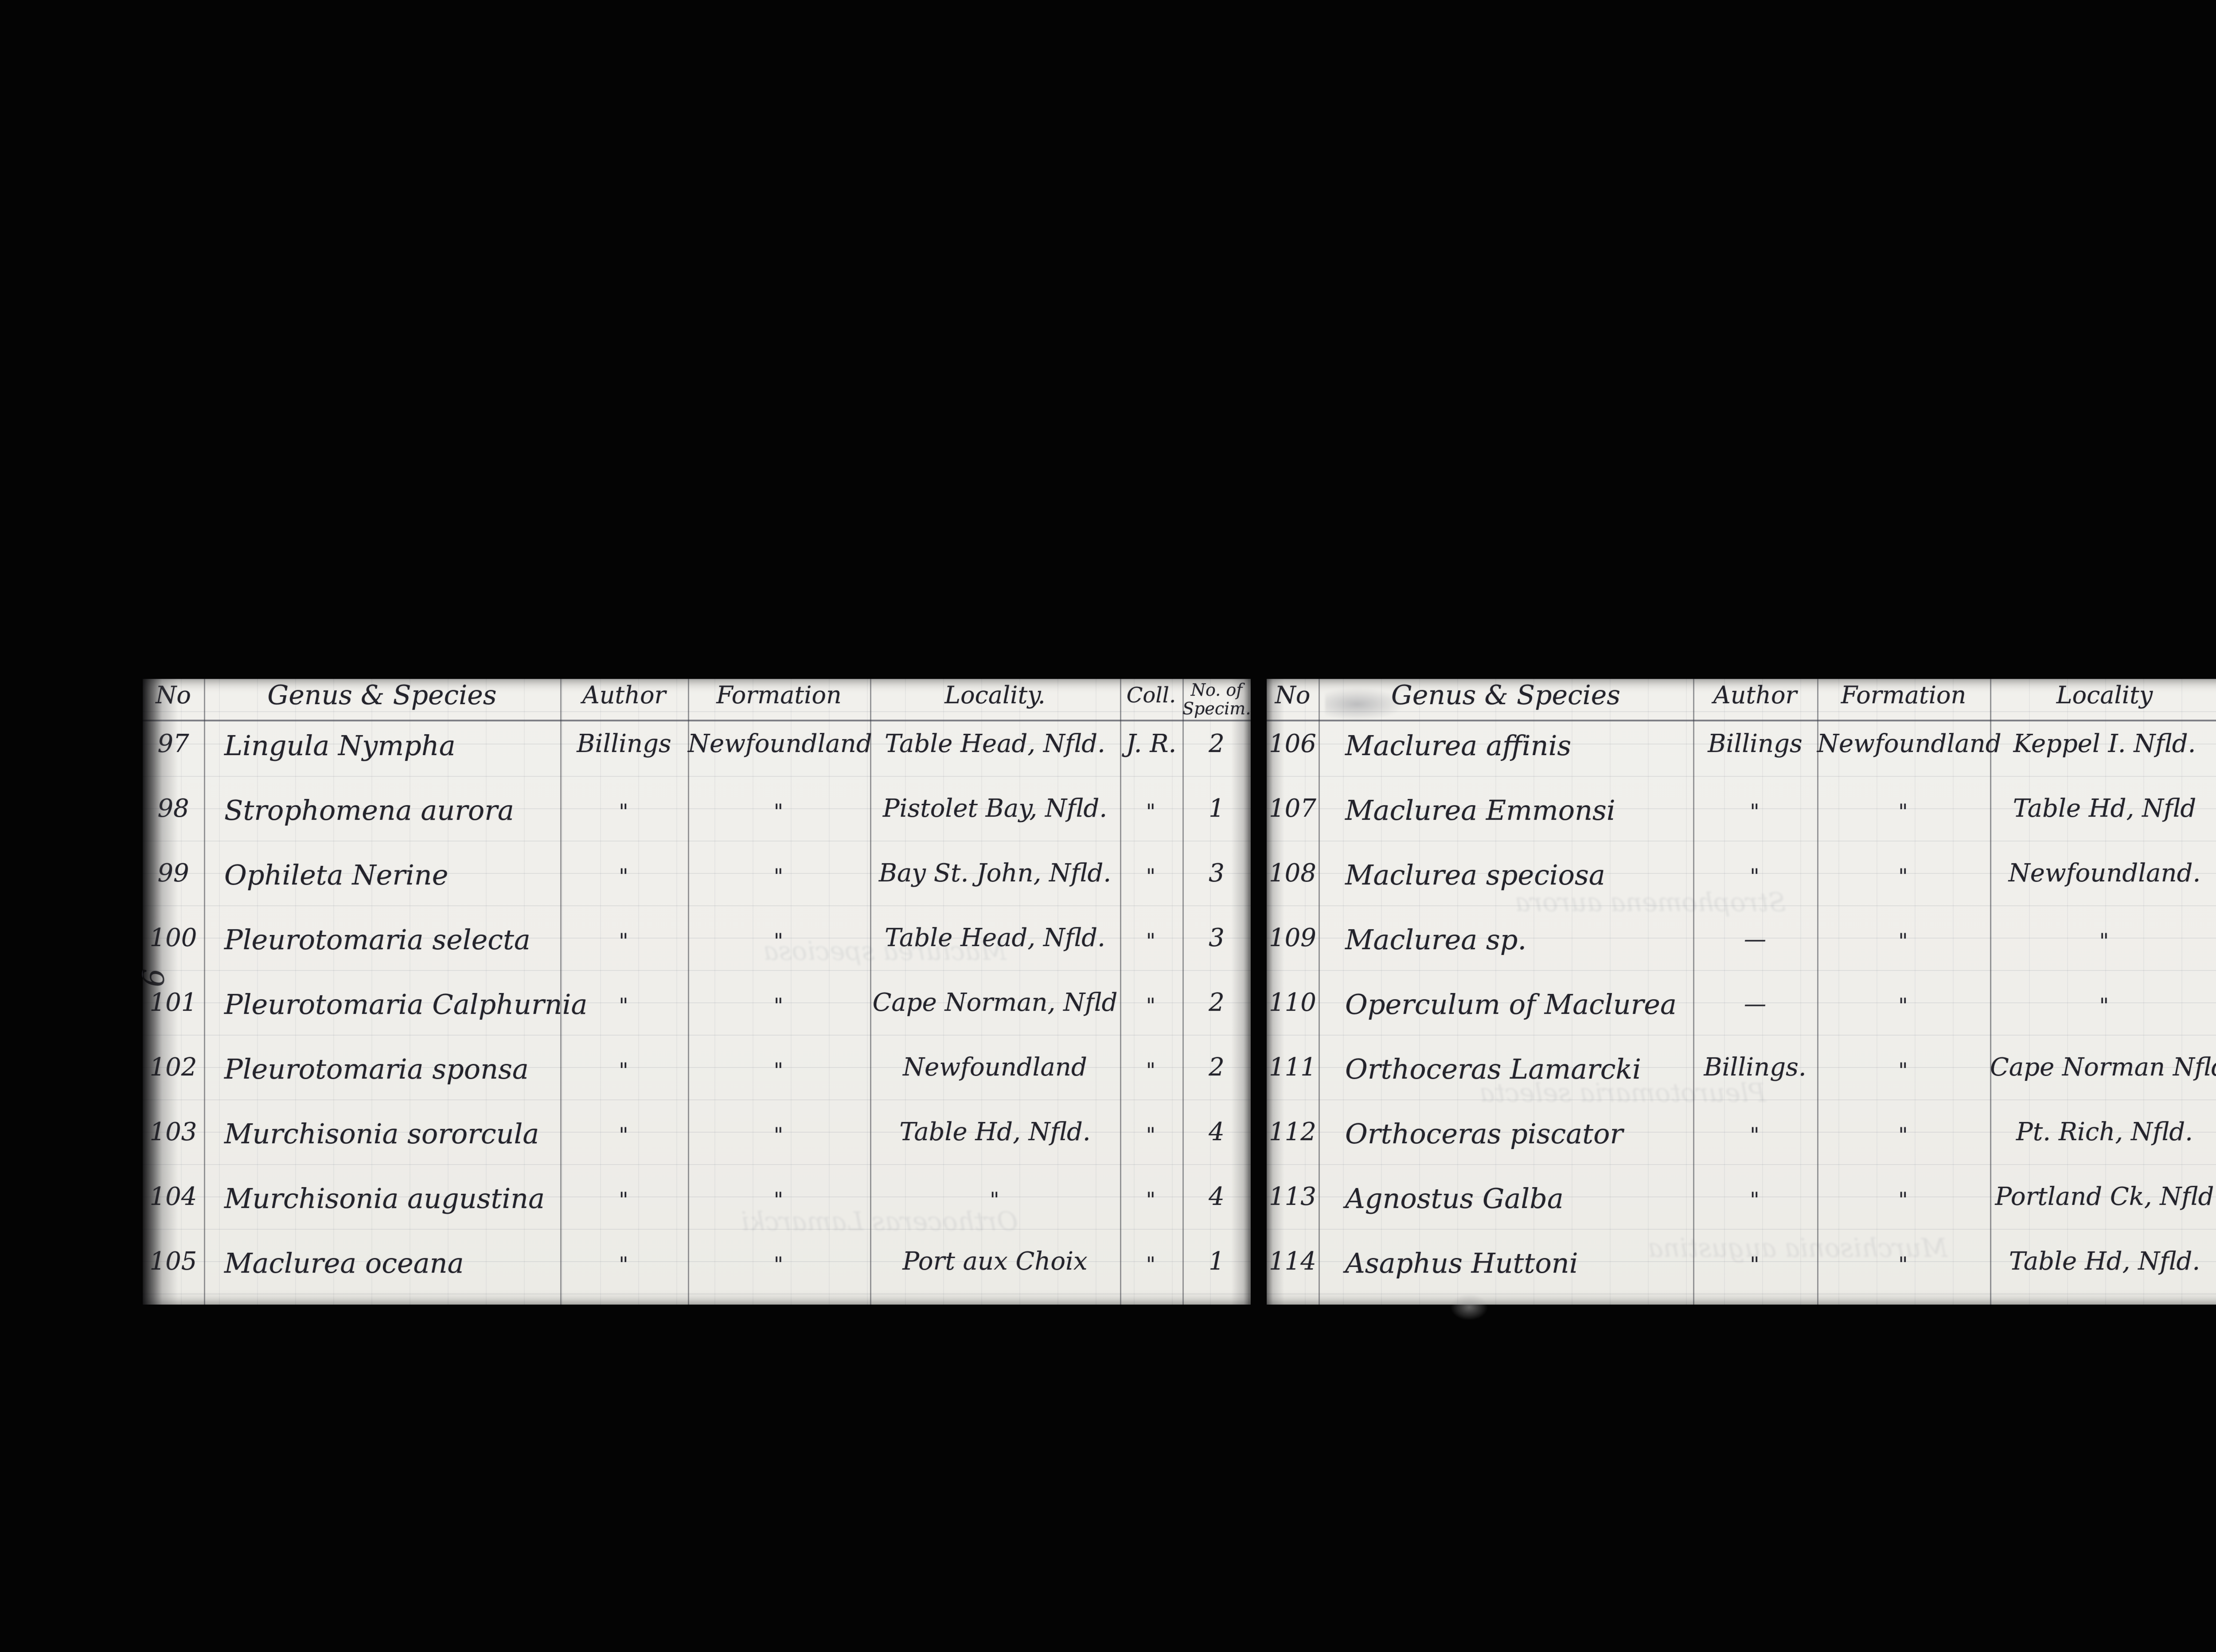 Image resolution: width=2216 pixels, height=1652 pixels. What do you see at coordinates (1292, 938) in the screenshot?
I see `cell-no: 109` at bounding box center [1292, 938].